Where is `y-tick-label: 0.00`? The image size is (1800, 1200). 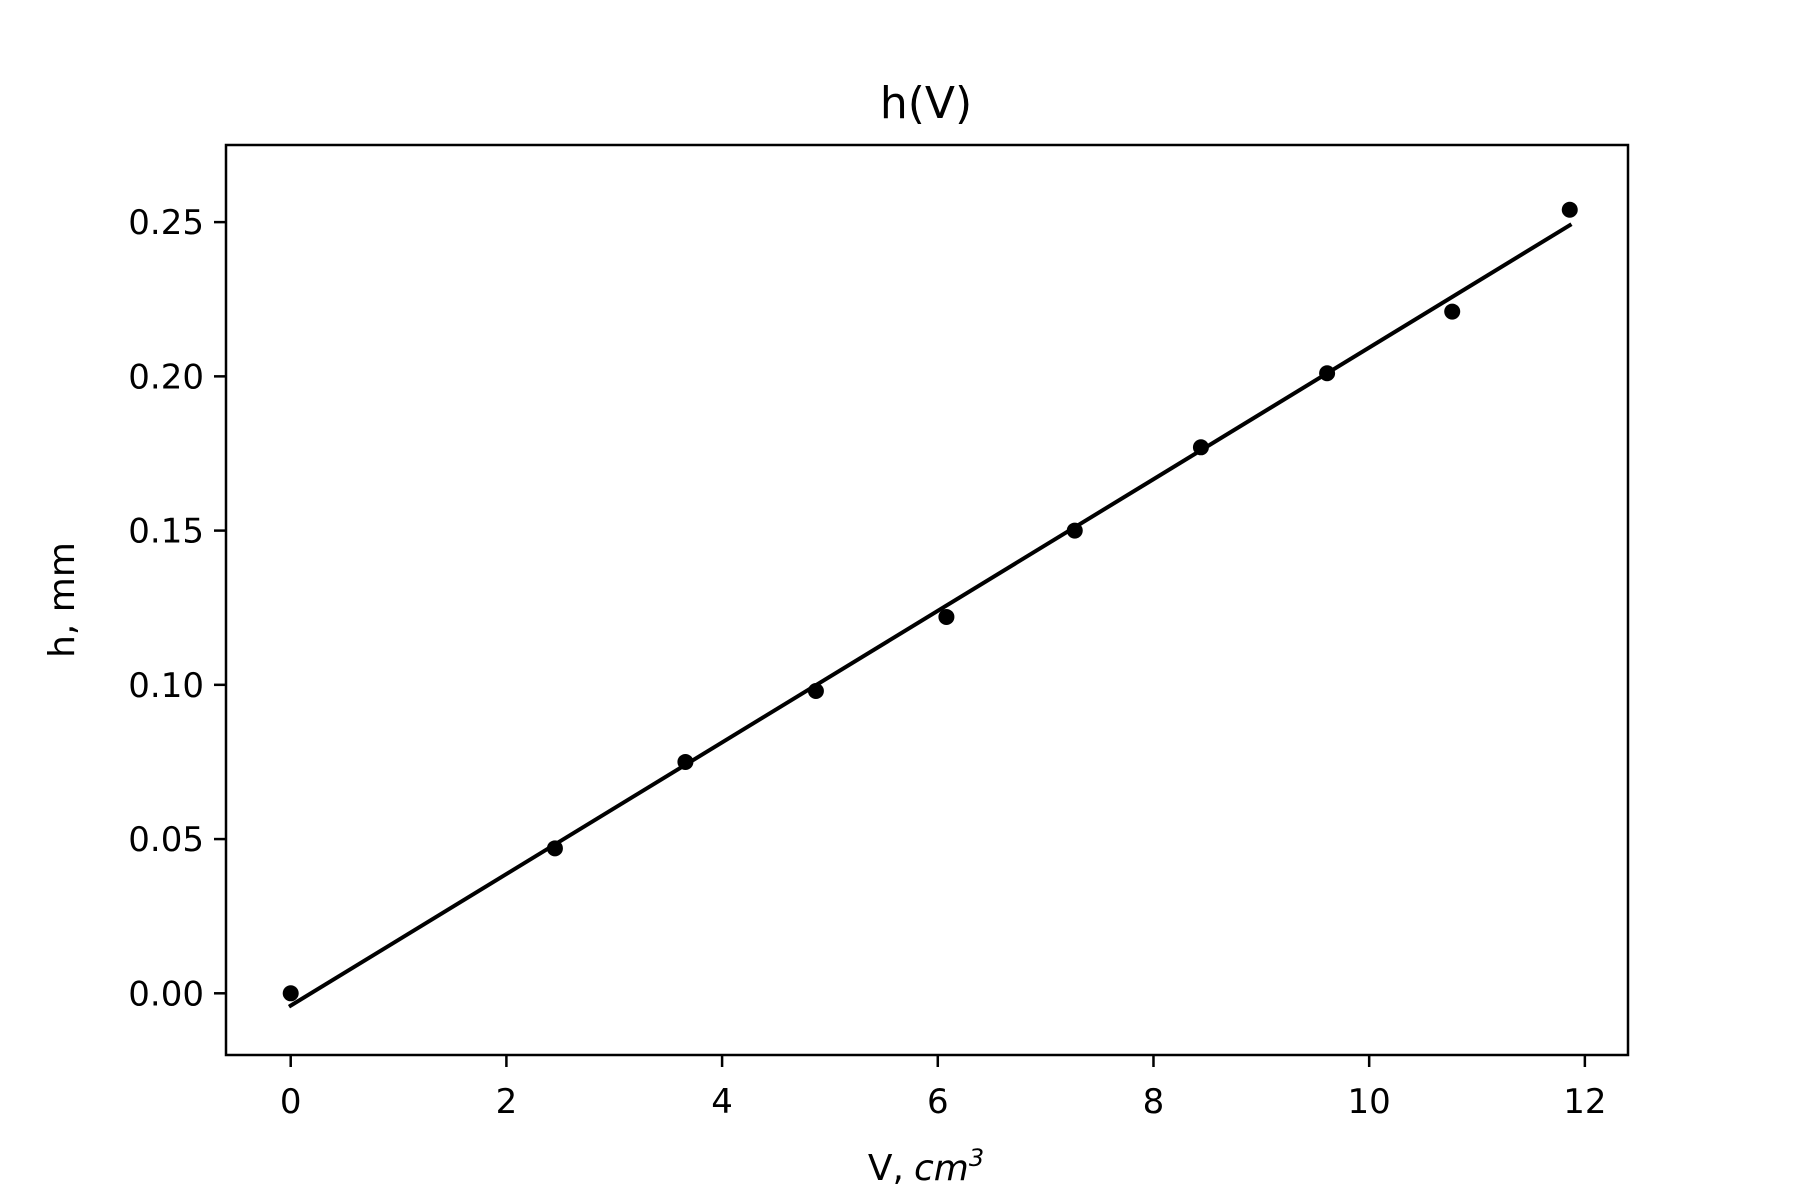
y-tick-label: 0.00 is located at coordinates (166, 994).